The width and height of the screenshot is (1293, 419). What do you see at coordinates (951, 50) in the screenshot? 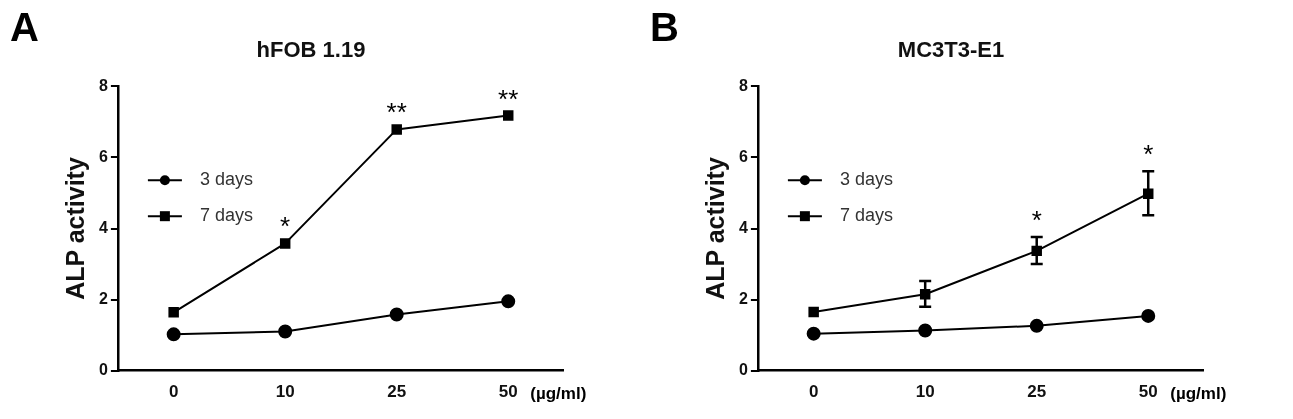
I see `chart-title: MC3T3-E1` at bounding box center [951, 50].